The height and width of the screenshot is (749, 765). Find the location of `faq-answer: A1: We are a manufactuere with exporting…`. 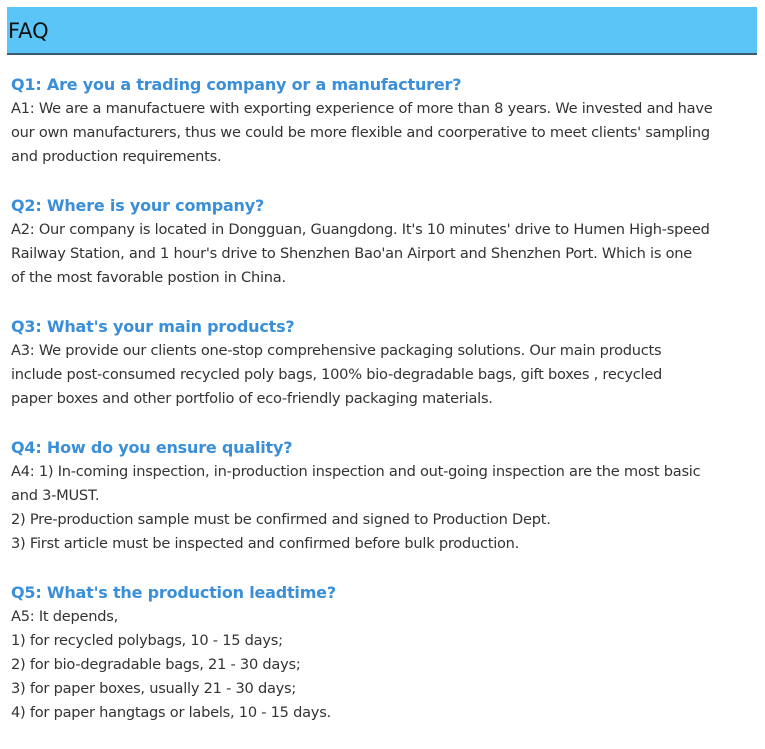

faq-answer: A1: We are a manufactuere with exporting… is located at coordinates (386, 133).